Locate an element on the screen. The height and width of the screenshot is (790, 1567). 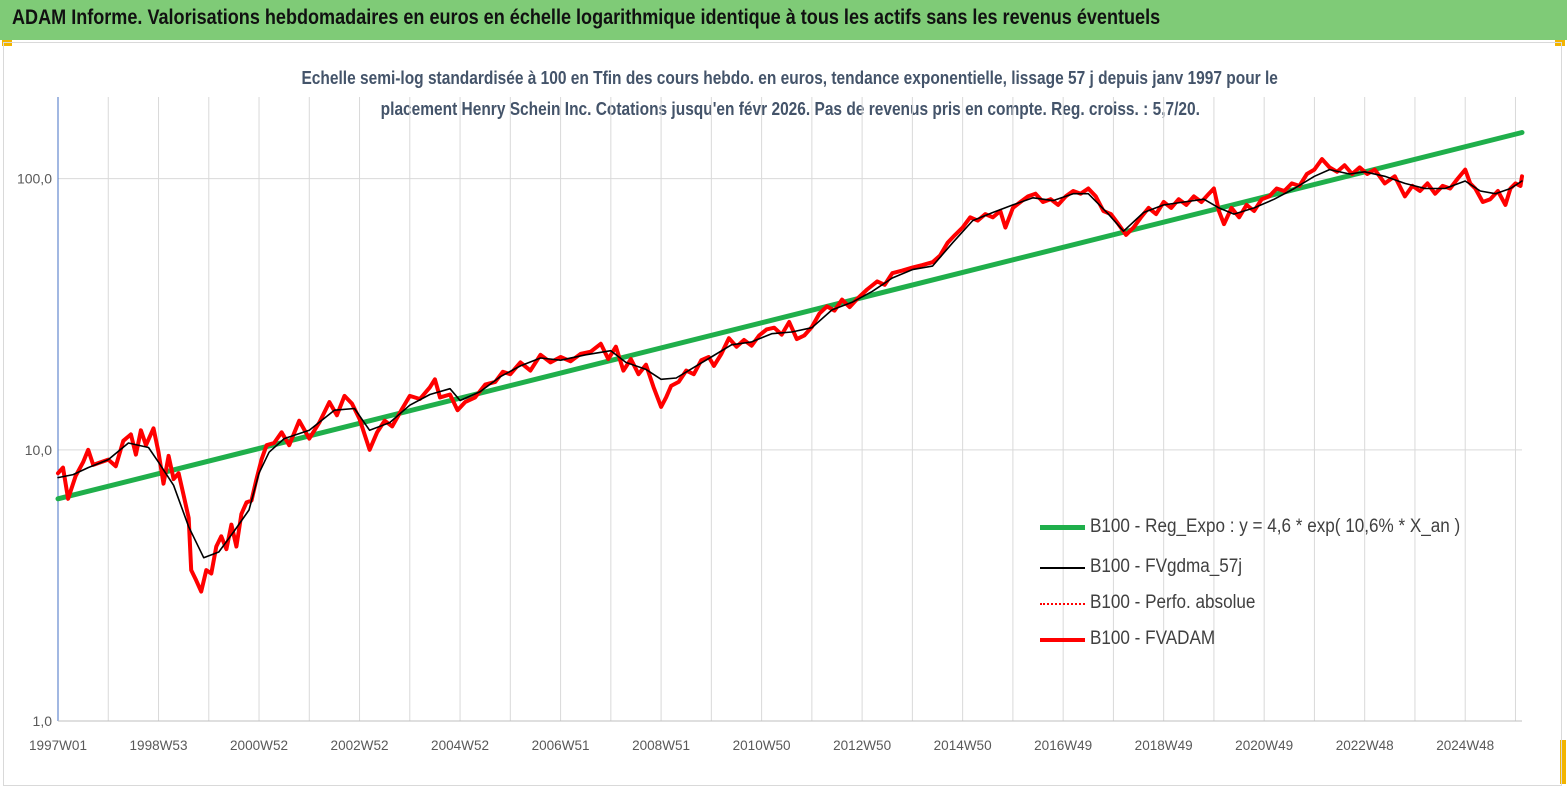
x-tick-label: 2002W52 is located at coordinates (360, 745).